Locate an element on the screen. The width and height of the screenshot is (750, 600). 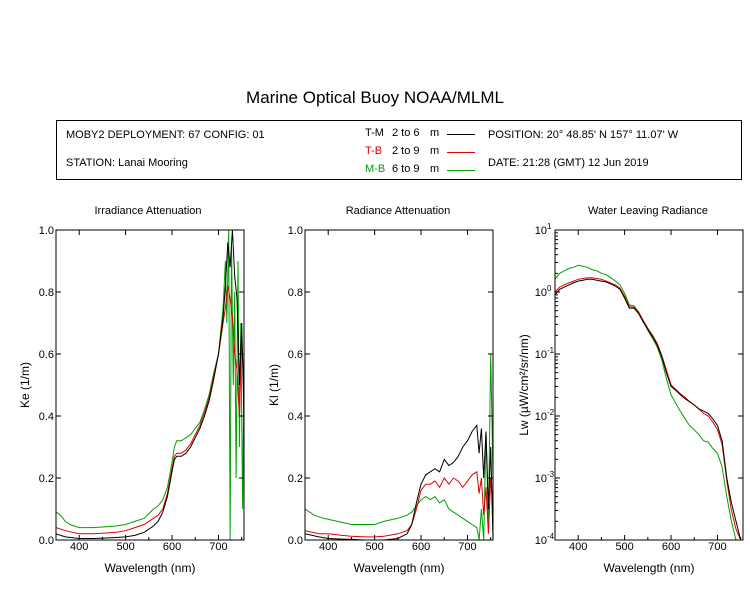
y-tick-label-radiance: 1.0 is located at coordinates (295, 231).